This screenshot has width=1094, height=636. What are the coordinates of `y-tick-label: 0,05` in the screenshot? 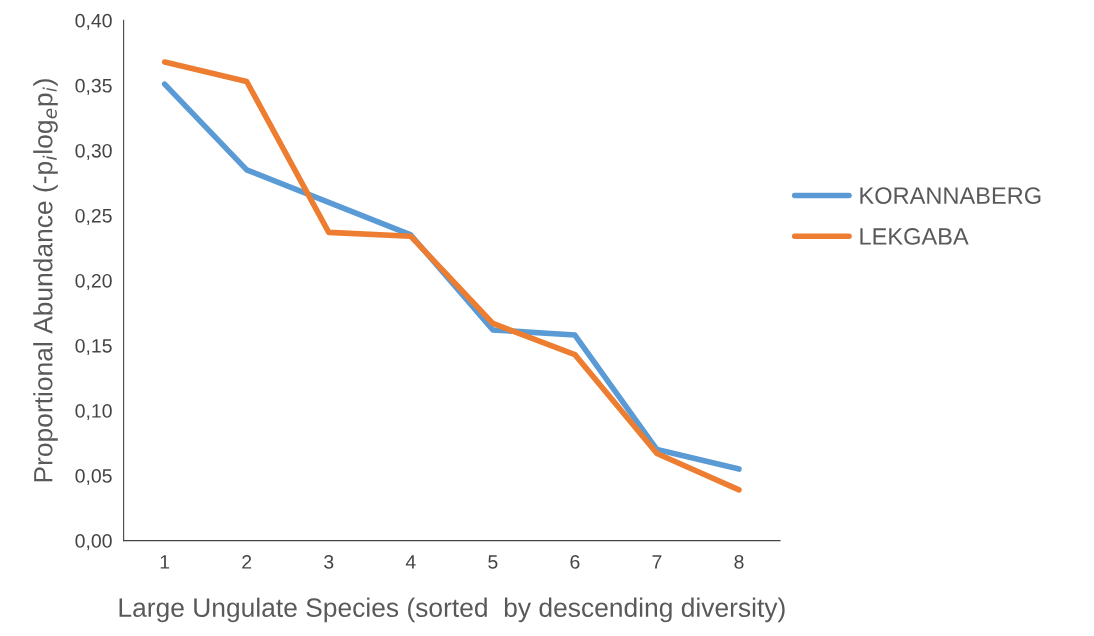 It's located at (93, 477).